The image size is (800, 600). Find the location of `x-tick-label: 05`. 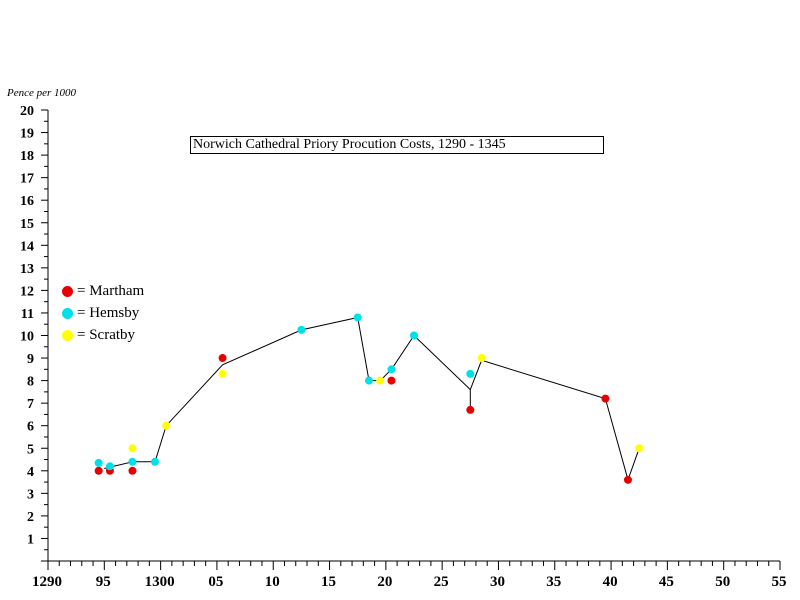

x-tick-label: 05 is located at coordinates (215, 582).